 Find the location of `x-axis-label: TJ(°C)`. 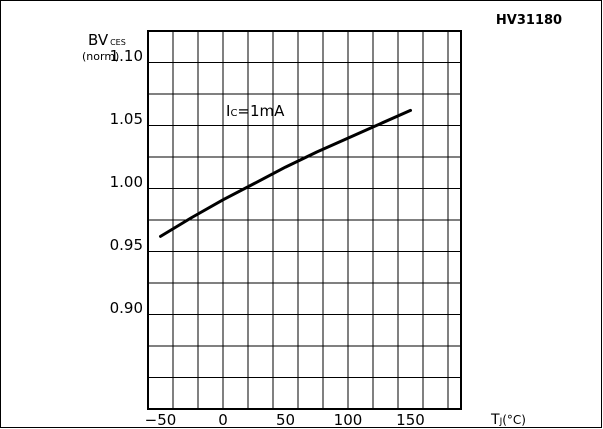

x-axis-label: TJ(°C) is located at coordinates (508, 420).